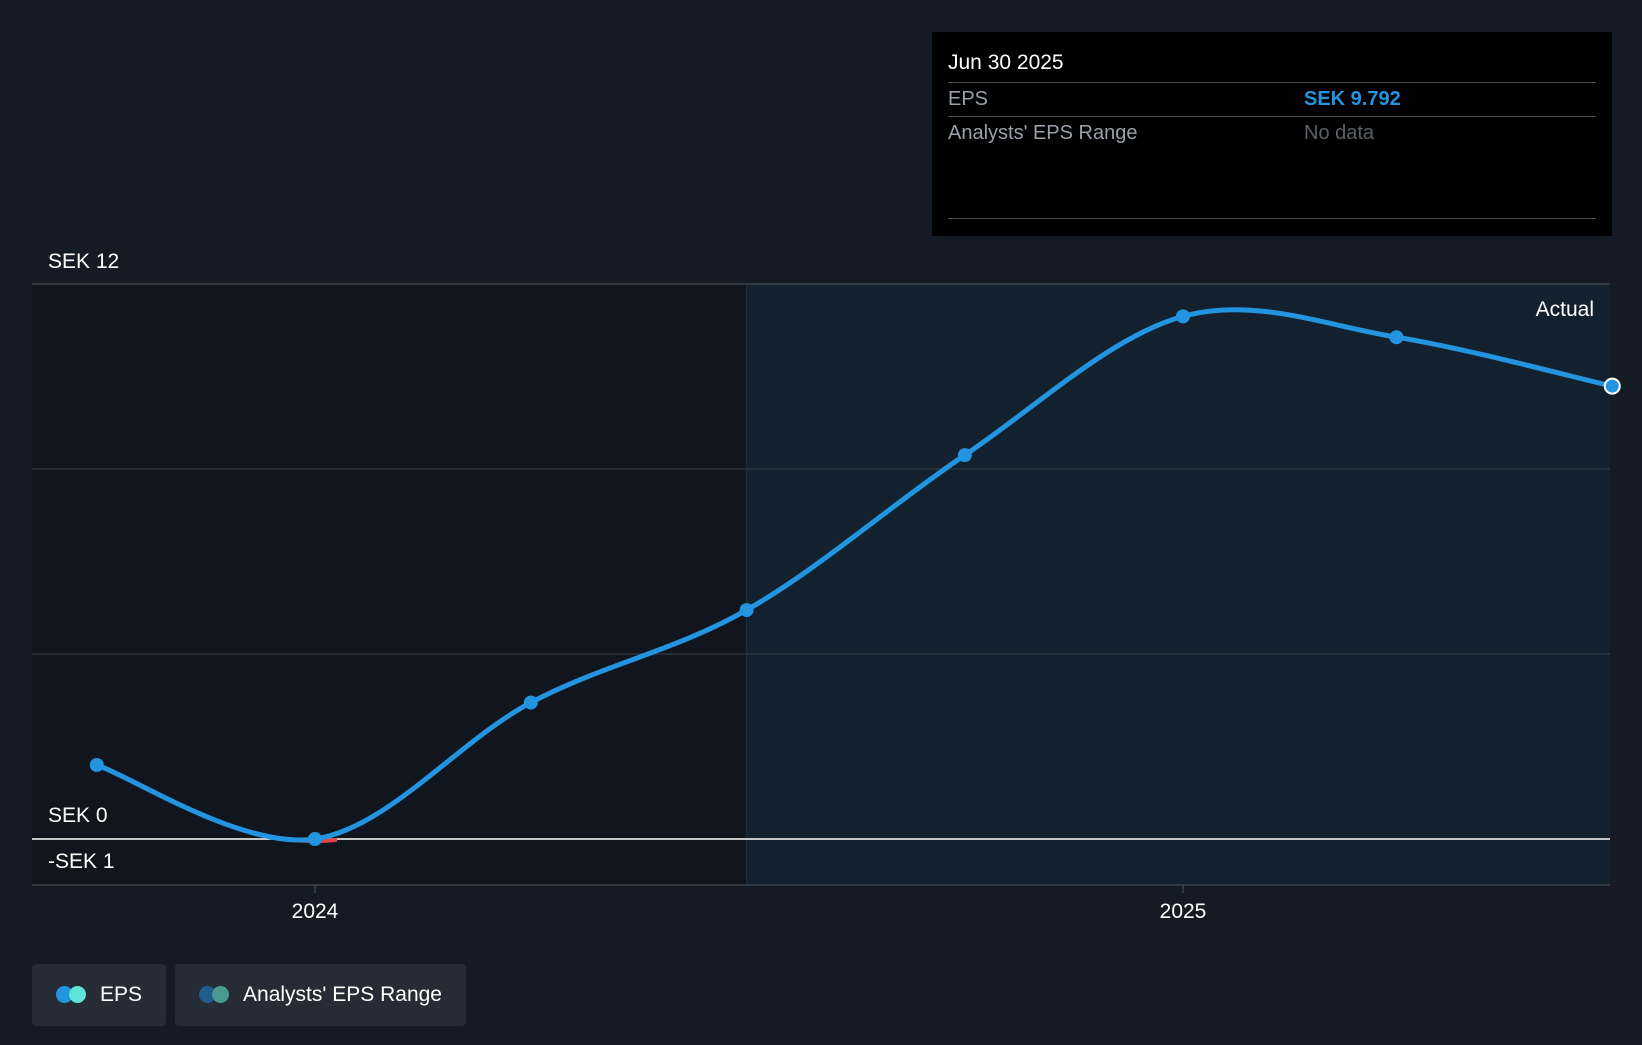  Describe the element at coordinates (121, 994) in the screenshot. I see `legend-eps-label: EPS` at that location.